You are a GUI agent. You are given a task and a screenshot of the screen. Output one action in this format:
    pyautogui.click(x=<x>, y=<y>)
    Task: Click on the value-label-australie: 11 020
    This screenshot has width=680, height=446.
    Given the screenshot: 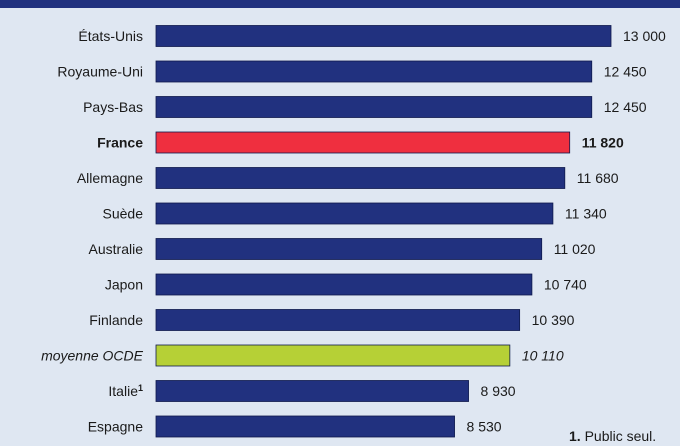 What is the action you would take?
    pyautogui.click(x=575, y=249)
    